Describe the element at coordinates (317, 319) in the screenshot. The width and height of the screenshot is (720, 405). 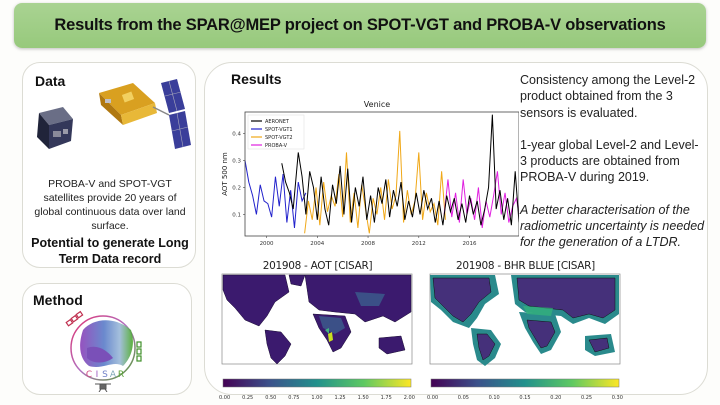
I see `aot-world-map` at that location.